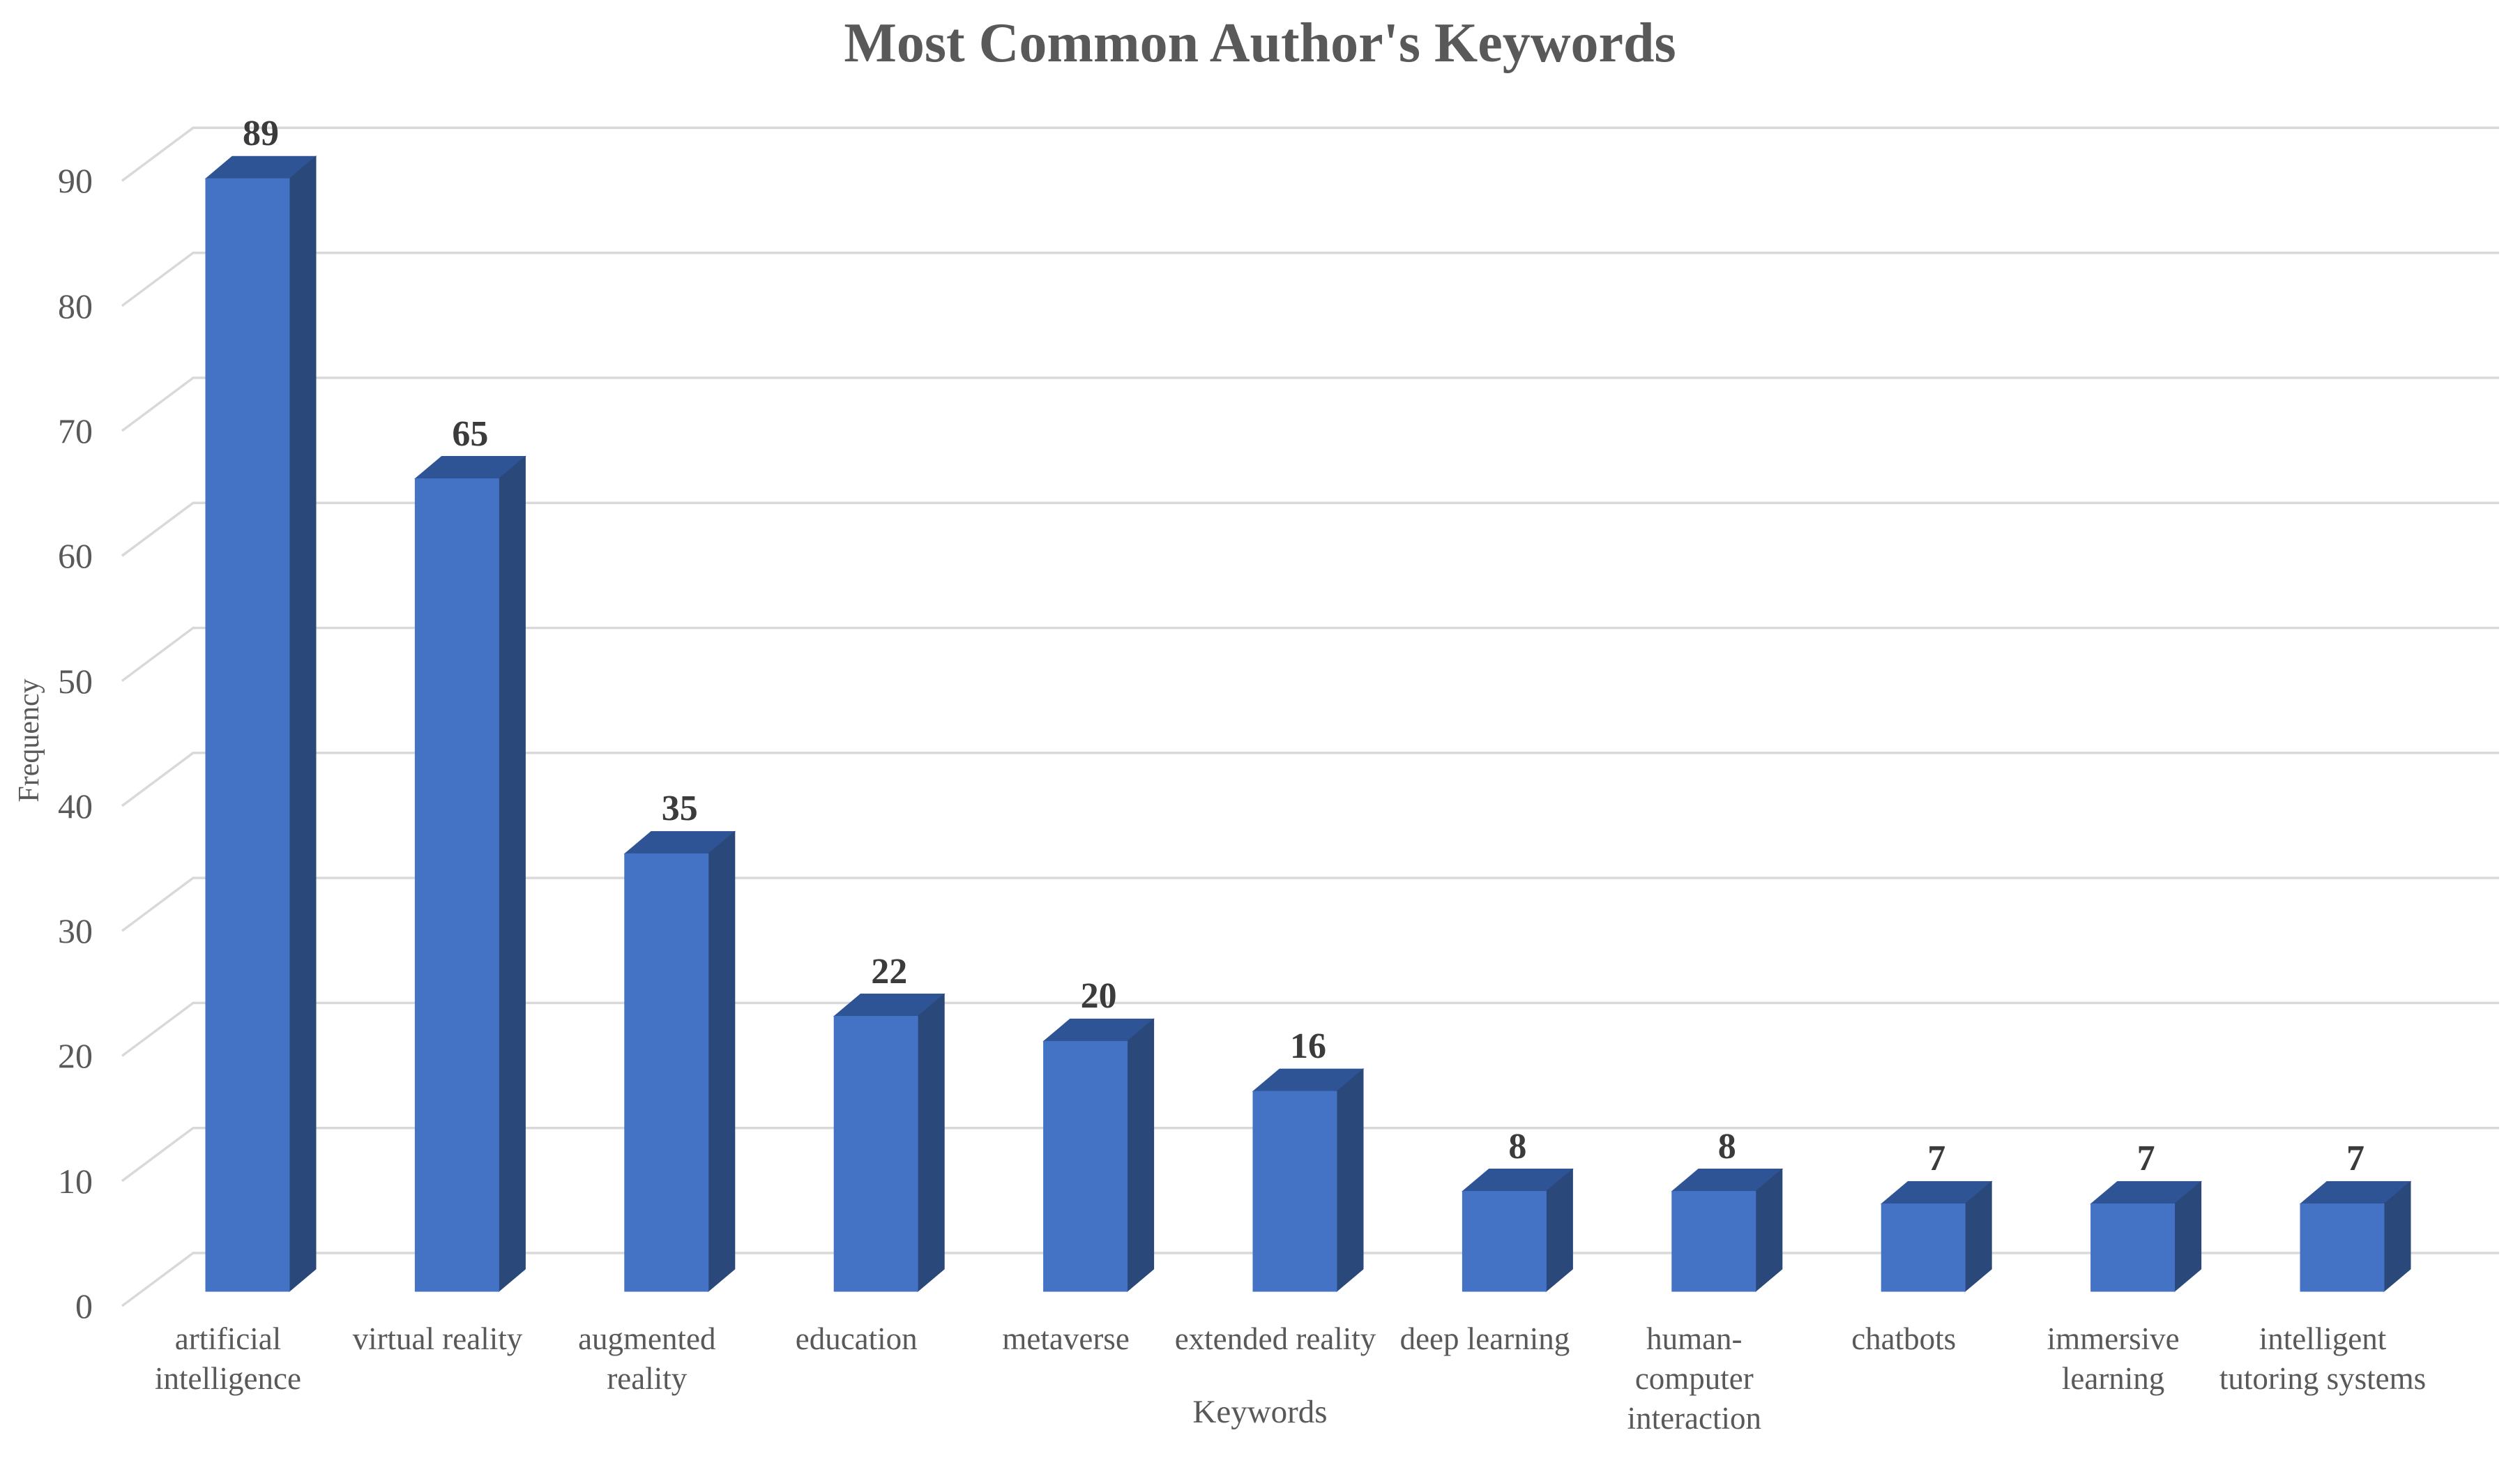 The width and height of the screenshot is (2520, 1458). What do you see at coordinates (647, 1358) in the screenshot?
I see `category-label-augmented-reality: augmented reality` at bounding box center [647, 1358].